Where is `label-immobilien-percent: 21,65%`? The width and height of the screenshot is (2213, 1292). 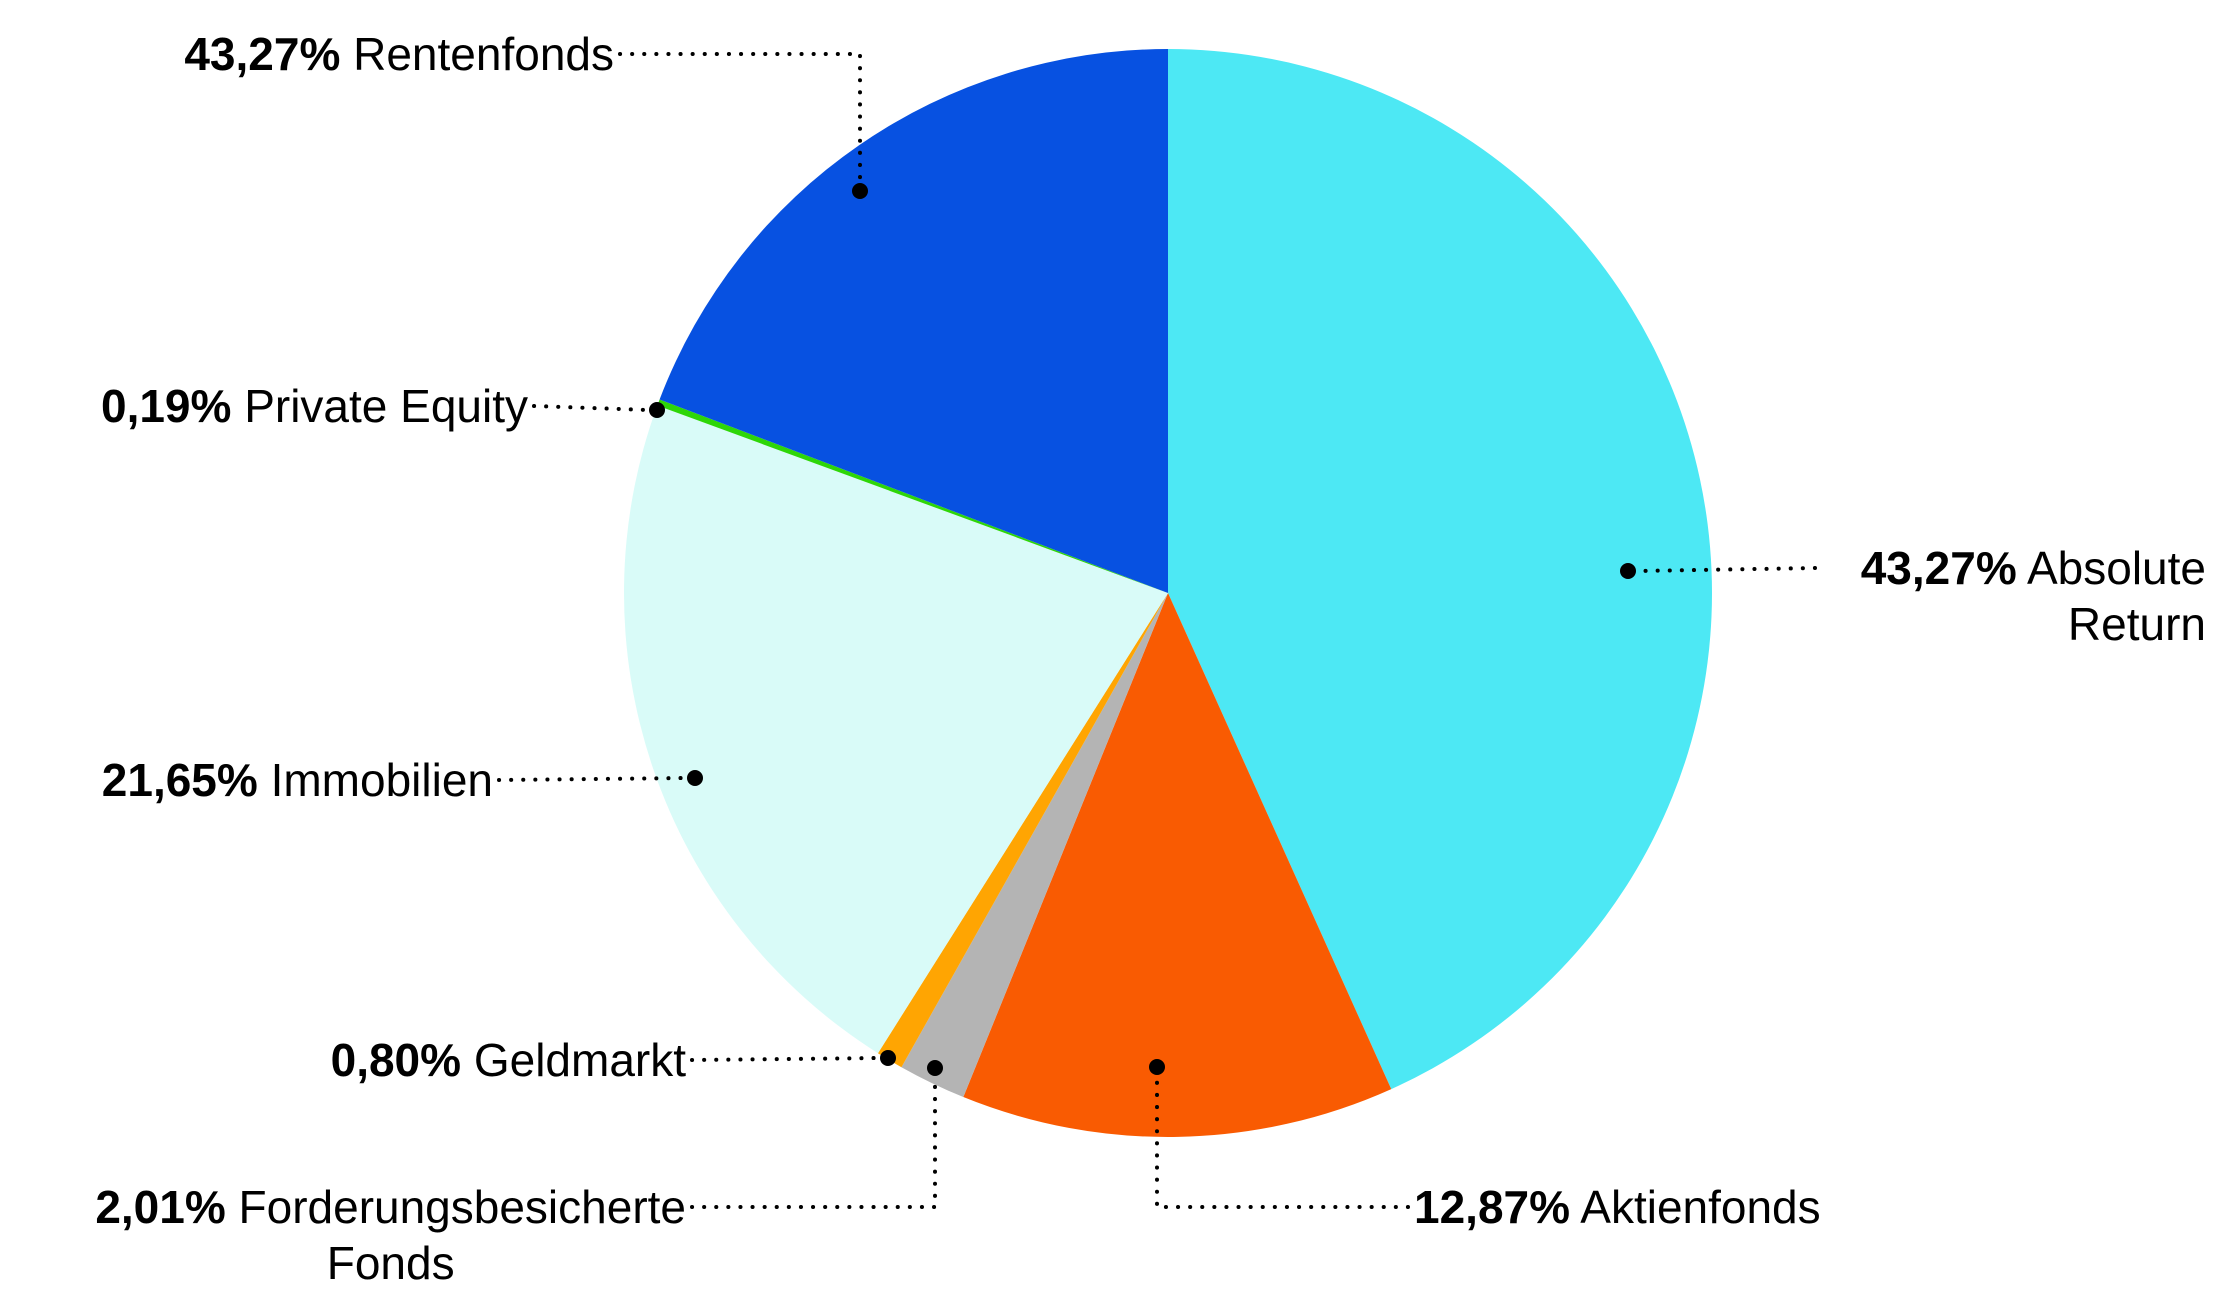
label-immobilien-percent: 21,65% is located at coordinates (179, 780).